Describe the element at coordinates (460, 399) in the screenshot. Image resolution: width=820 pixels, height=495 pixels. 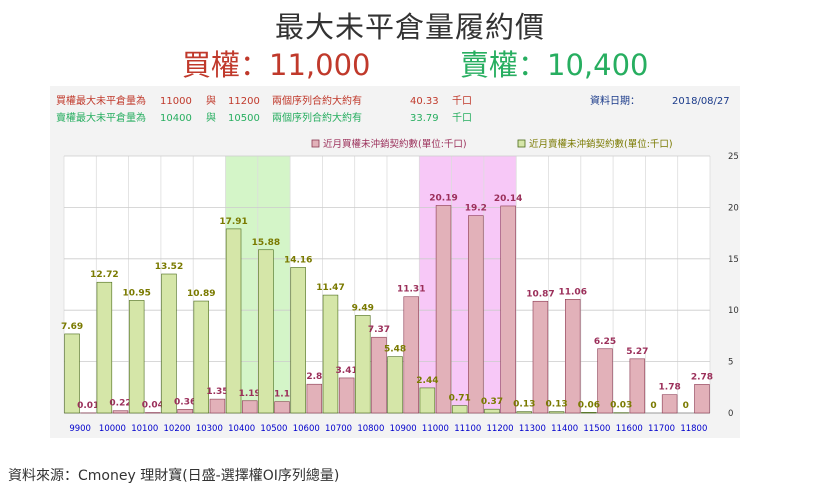
I see `put-value-label: 0.71` at that location.